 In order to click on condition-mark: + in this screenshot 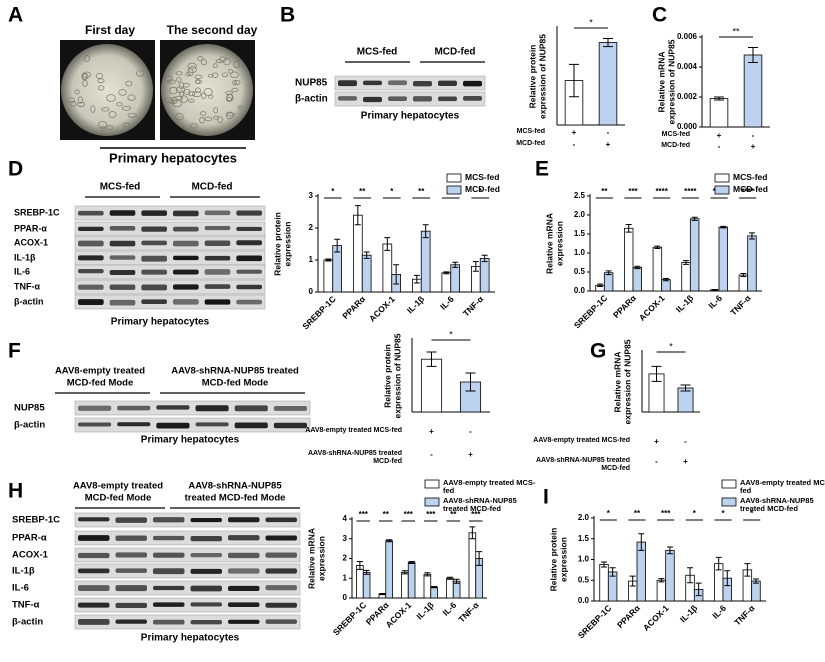, I will do `click(685, 461)`.